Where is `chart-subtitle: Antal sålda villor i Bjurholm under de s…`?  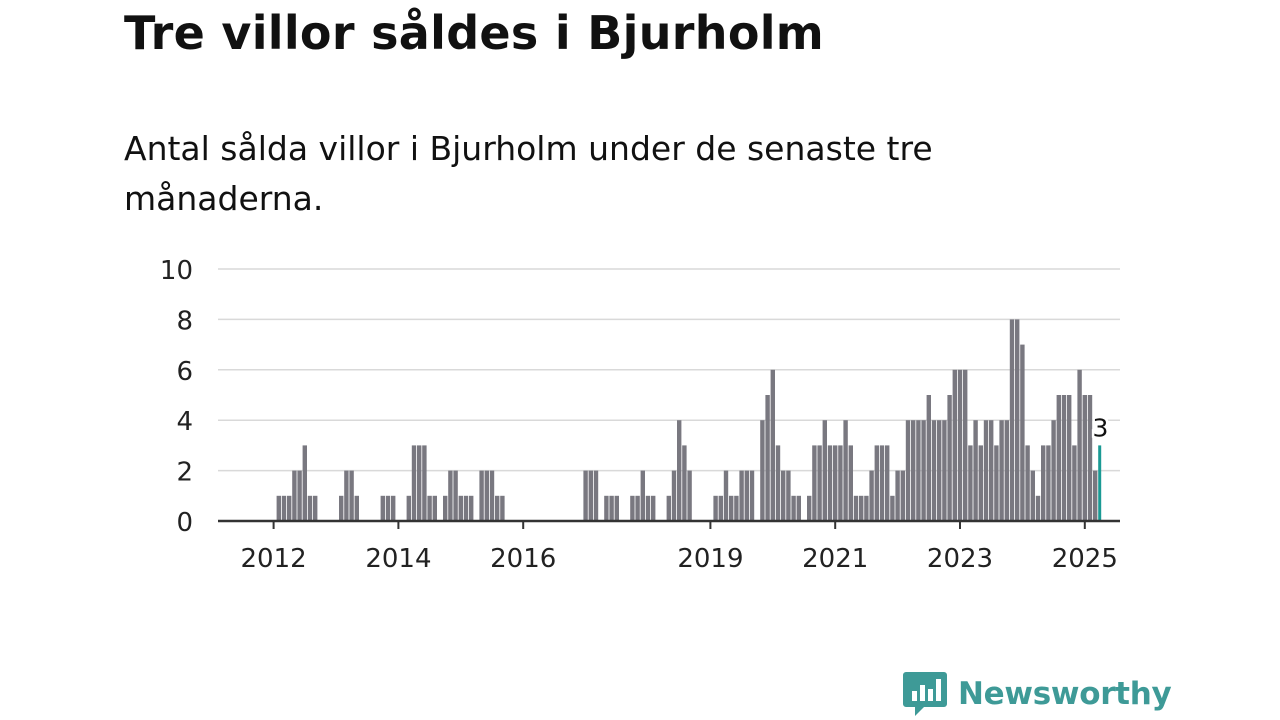 chart-subtitle: Antal sålda villor i Bjurholm under de s… is located at coordinates (528, 173).